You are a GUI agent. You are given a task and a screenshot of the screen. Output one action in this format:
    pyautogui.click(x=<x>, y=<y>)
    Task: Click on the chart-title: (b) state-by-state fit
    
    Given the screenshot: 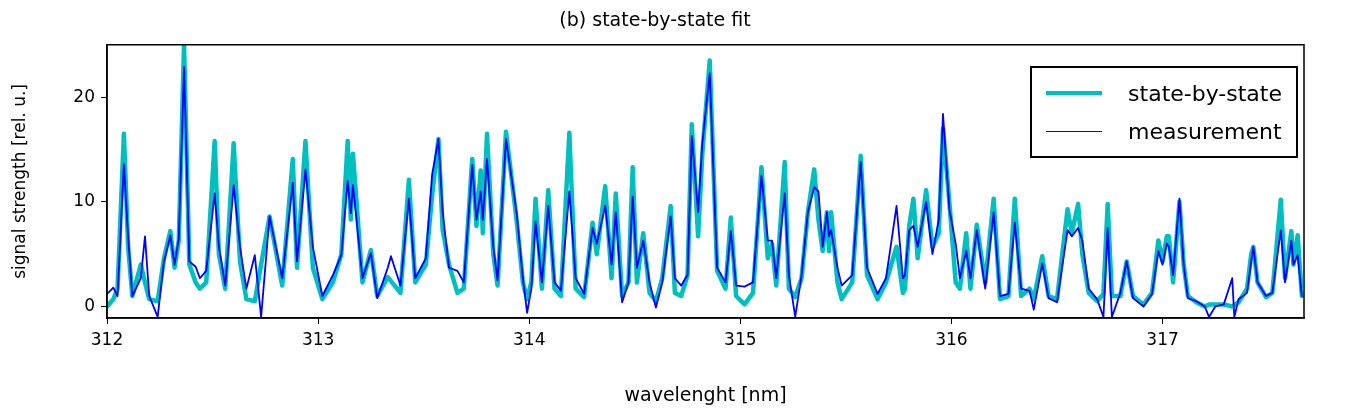 What is the action you would take?
    pyautogui.click(x=655, y=19)
    